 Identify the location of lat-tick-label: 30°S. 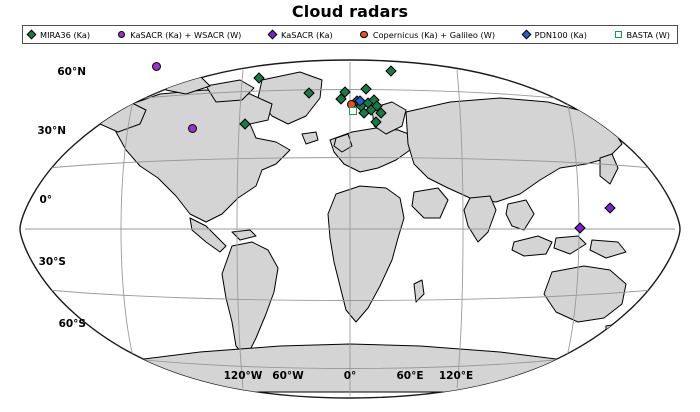
(52, 262).